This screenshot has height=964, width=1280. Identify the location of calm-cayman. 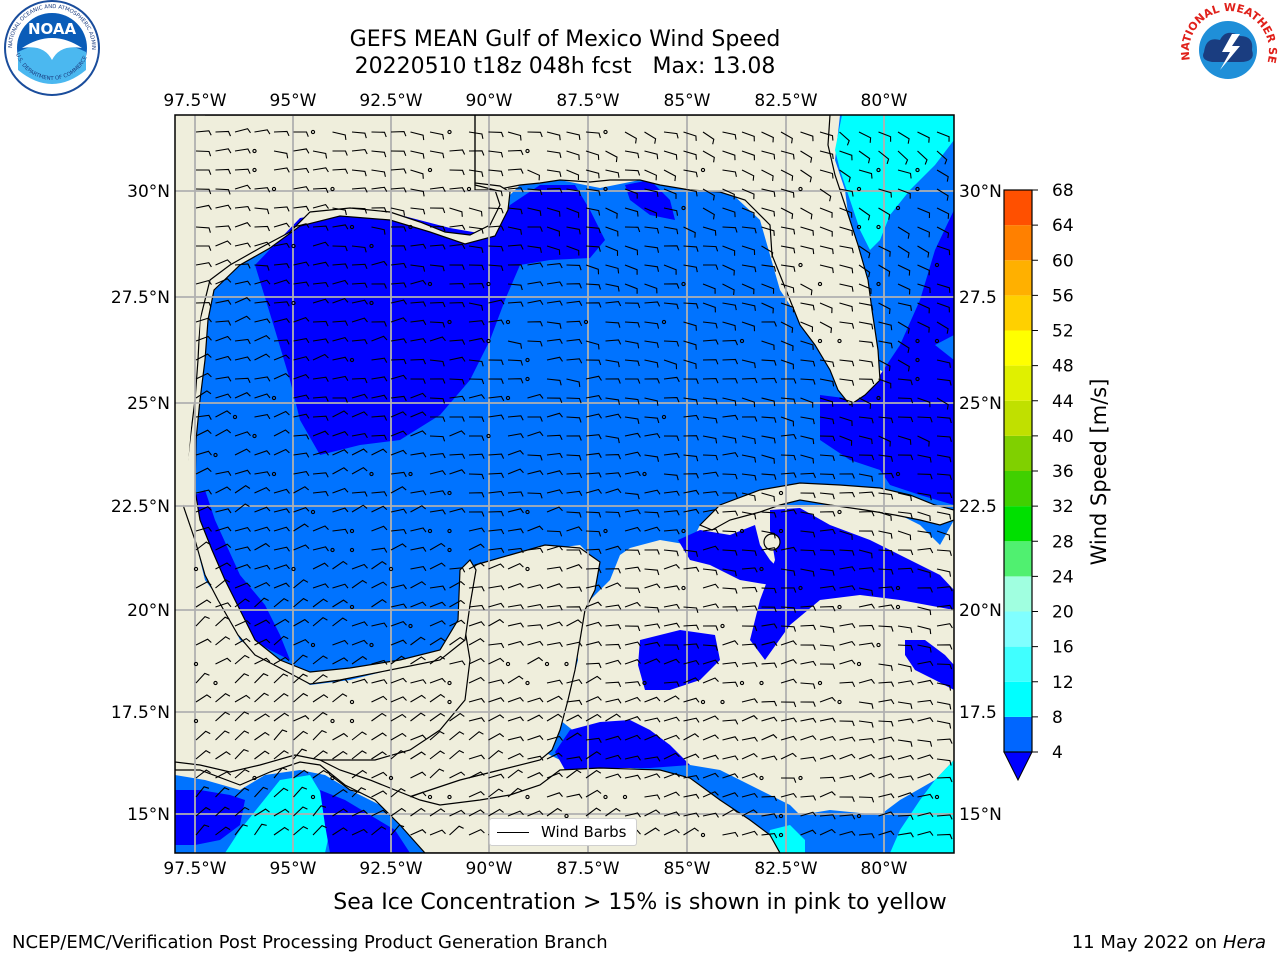
(929, 665).